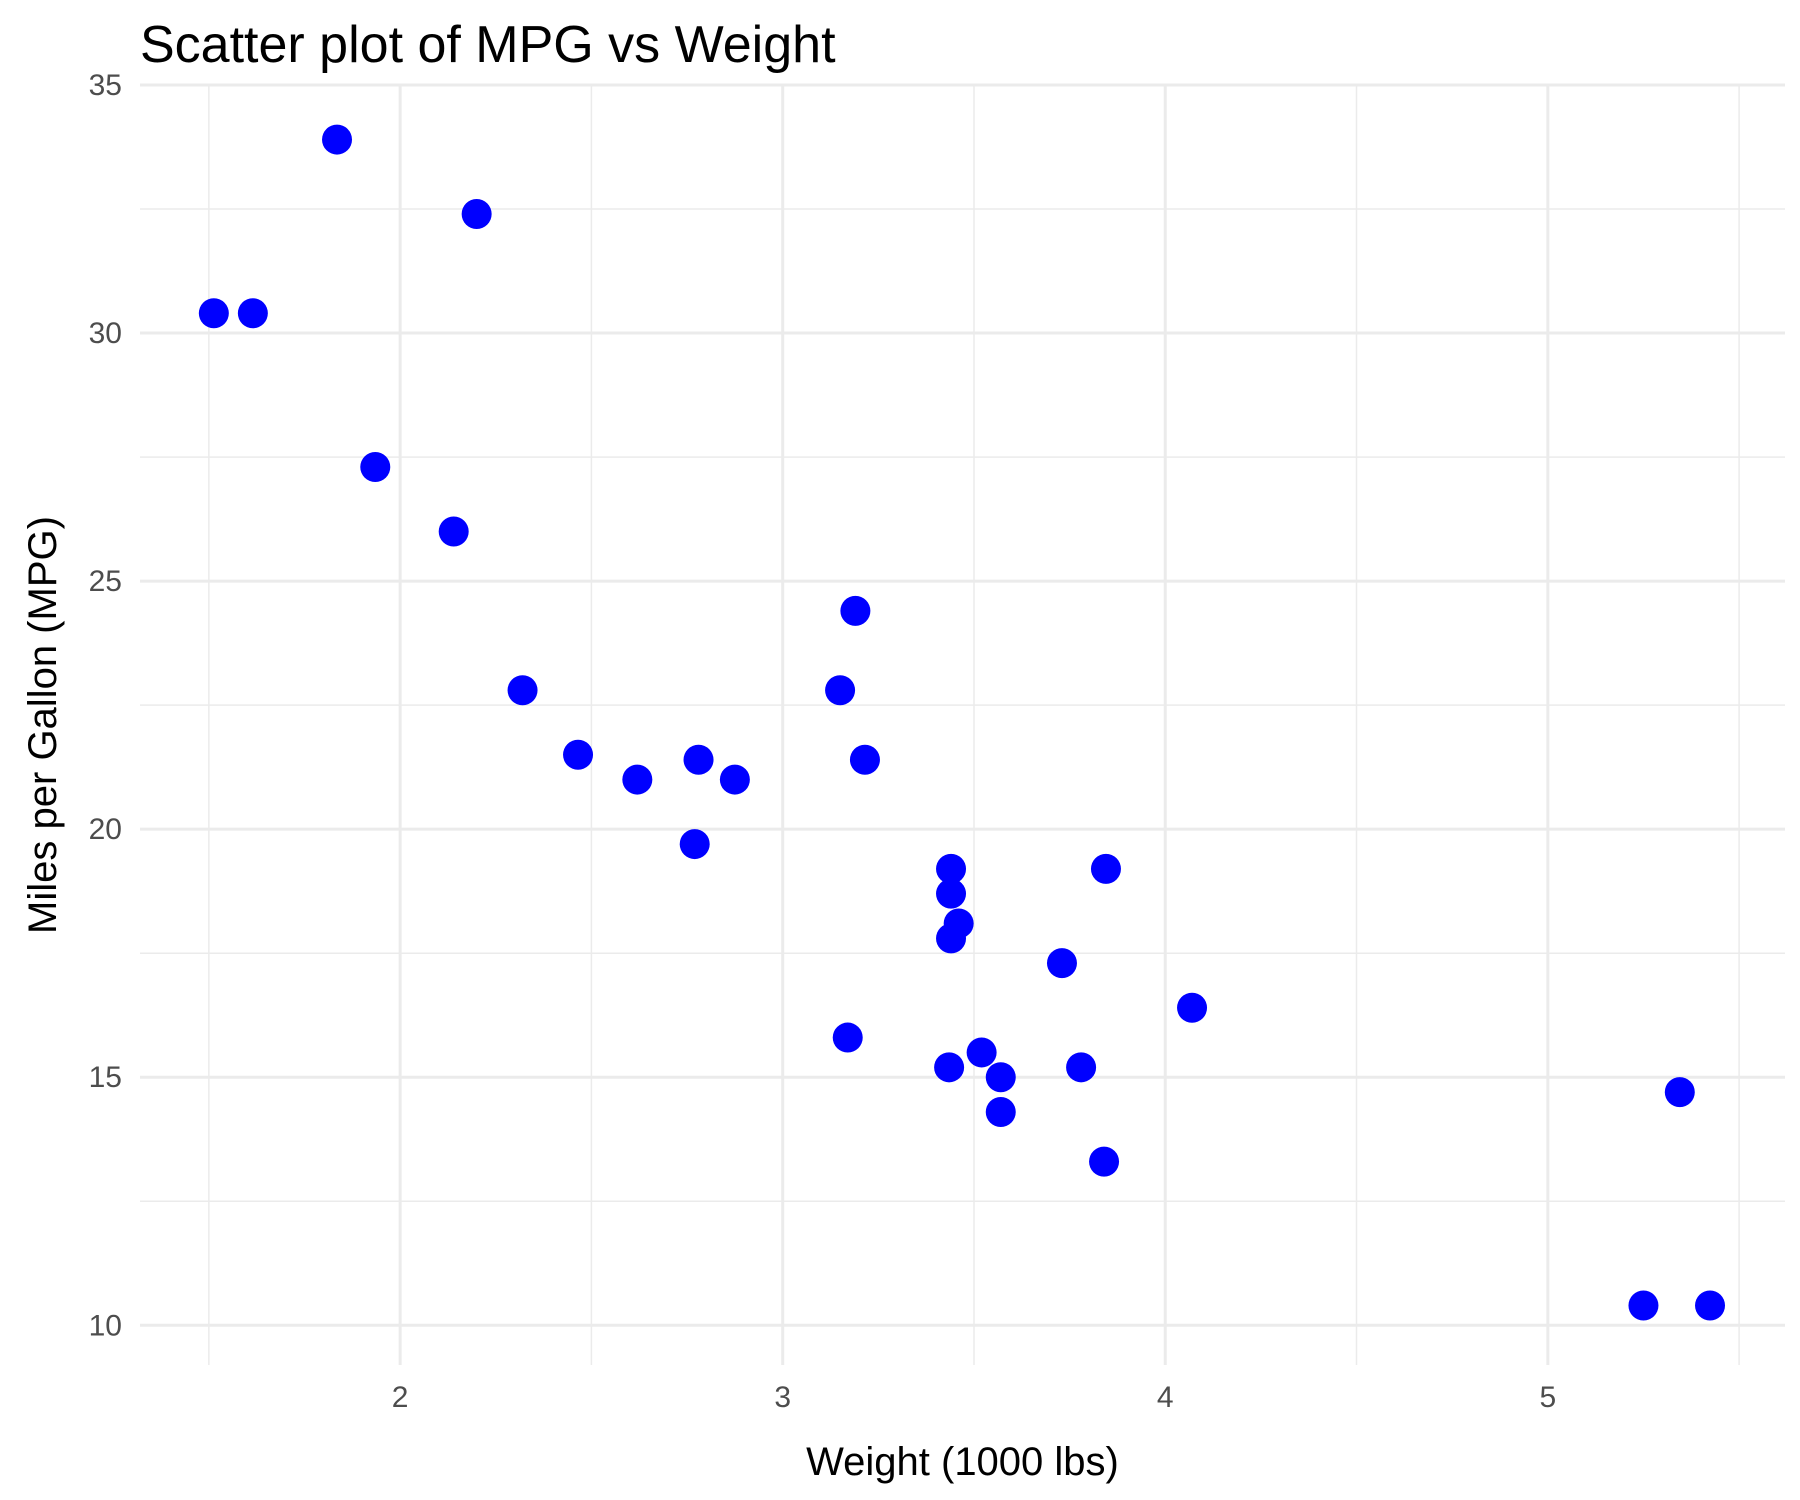 This screenshot has height=1500, width=1800. Describe the element at coordinates (105, 581) in the screenshot. I see `y-tick-label: 25` at that location.